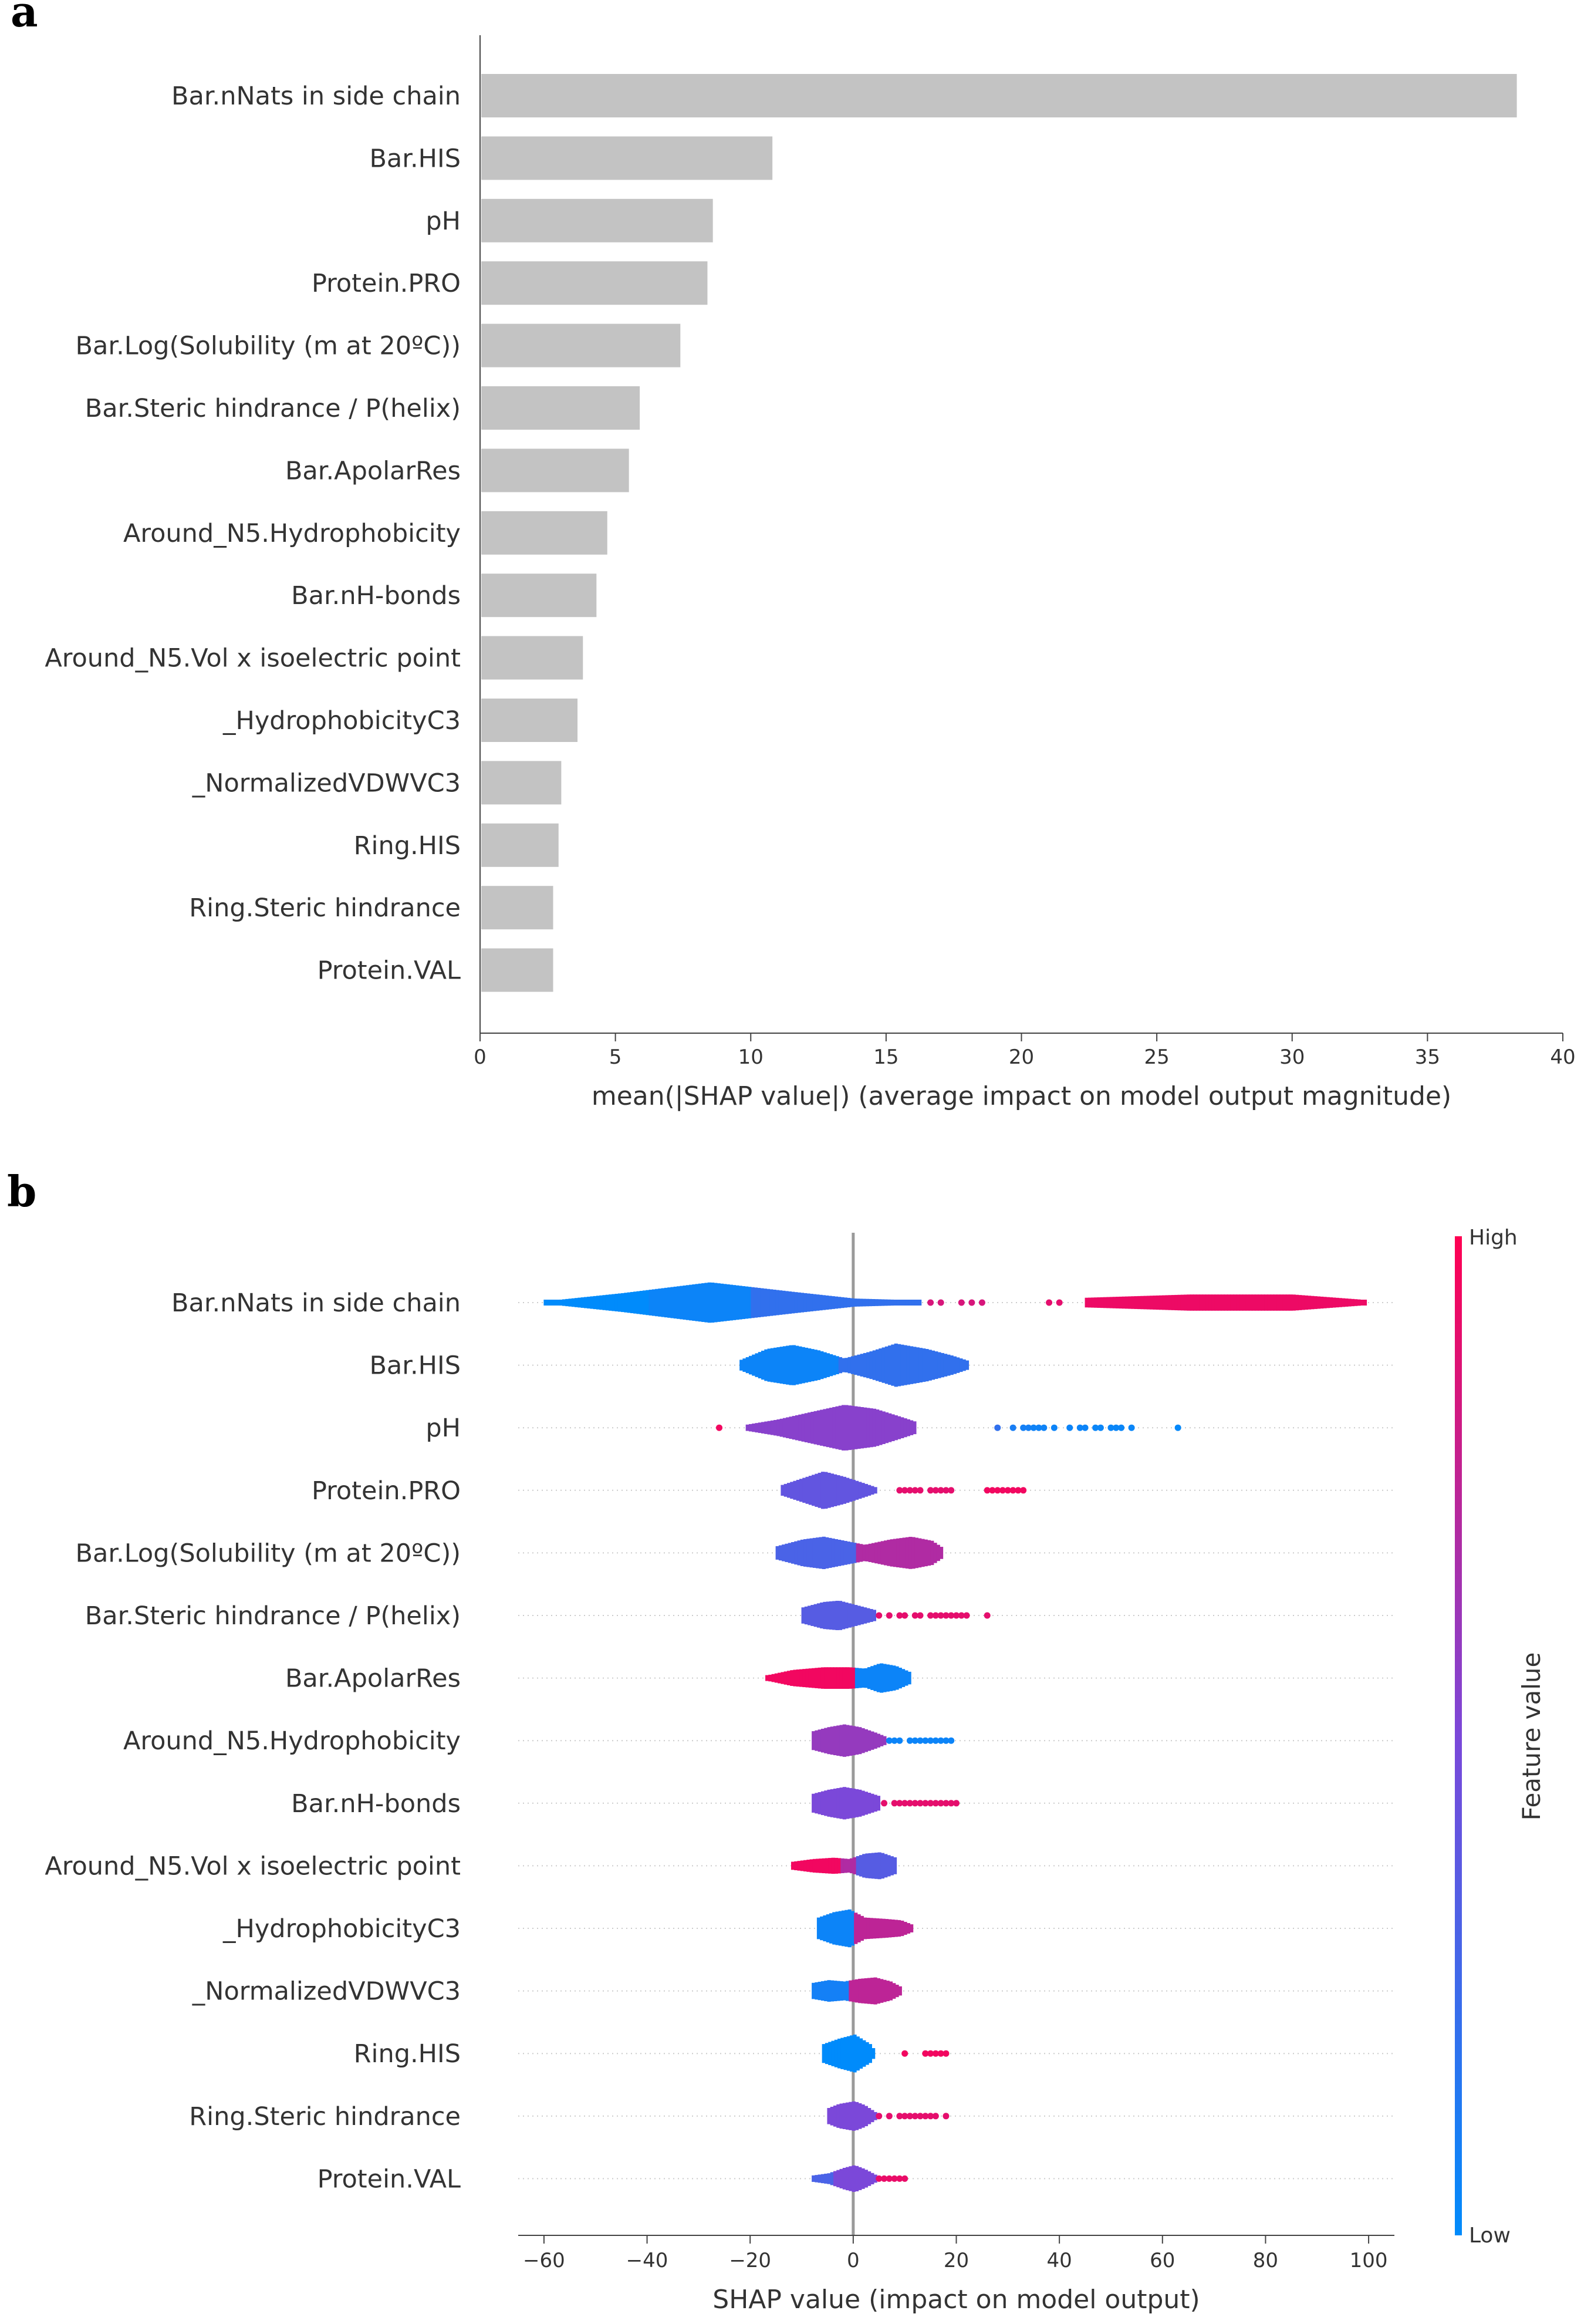 The height and width of the screenshot is (2324, 1591). What do you see at coordinates (1162, 2260) in the screenshot?
I see `x-tick-label: 60` at bounding box center [1162, 2260].